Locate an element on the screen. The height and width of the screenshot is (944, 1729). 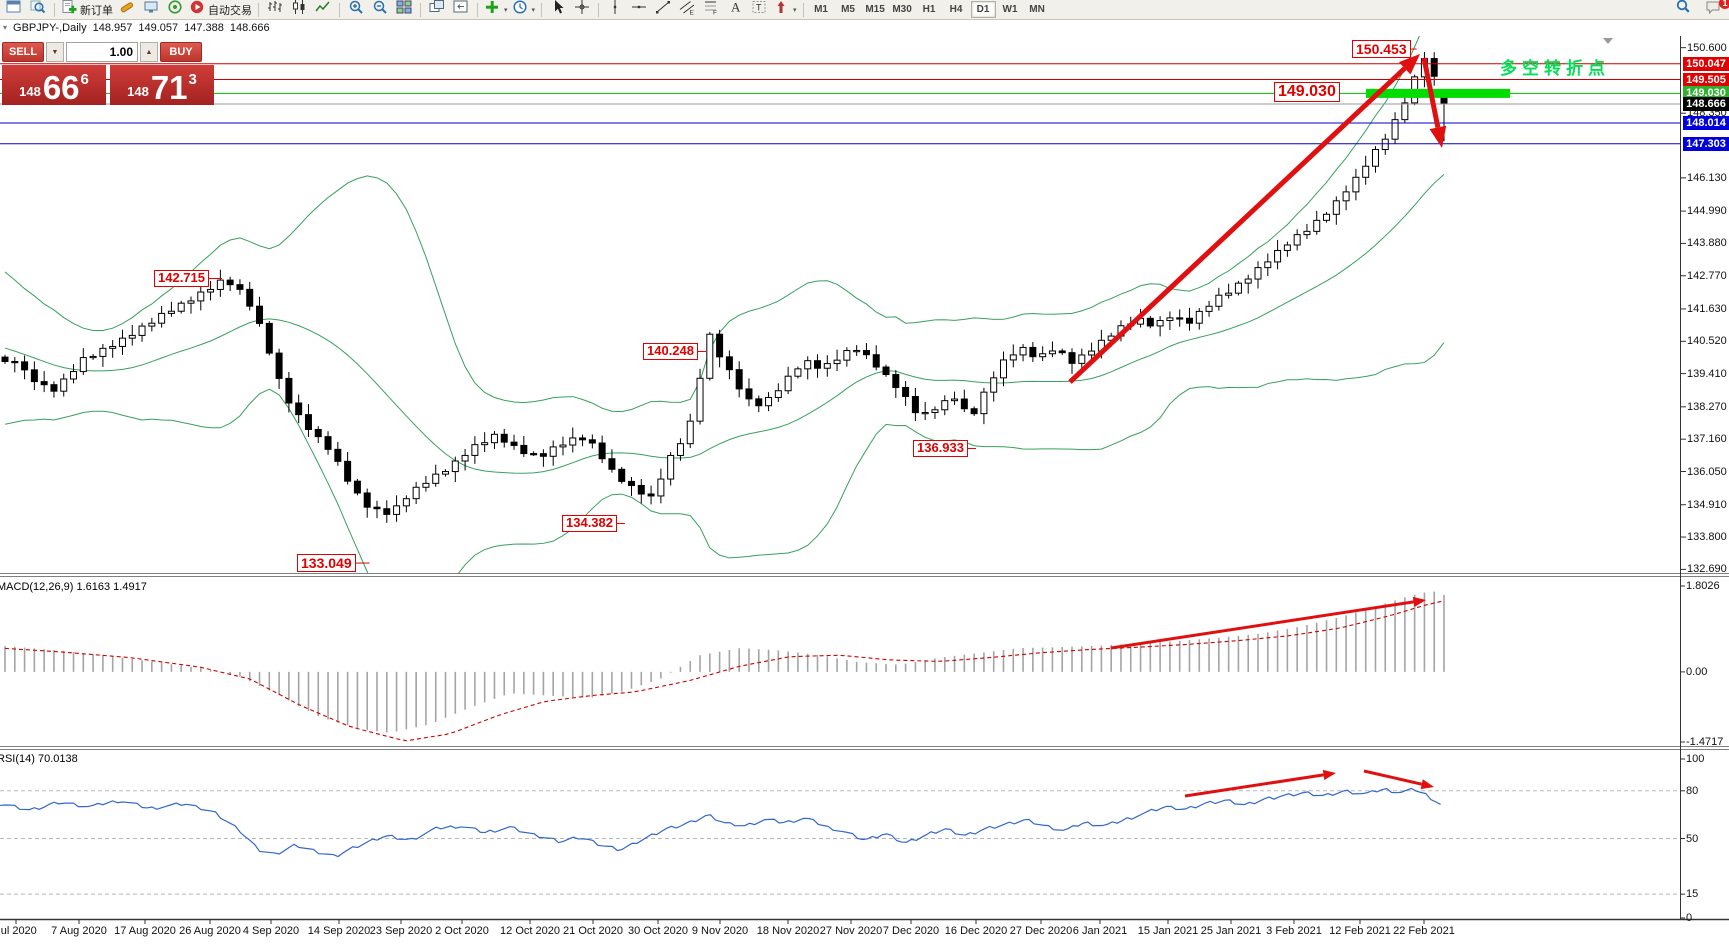
fibonacci-button: F is located at coordinates (711, 10).